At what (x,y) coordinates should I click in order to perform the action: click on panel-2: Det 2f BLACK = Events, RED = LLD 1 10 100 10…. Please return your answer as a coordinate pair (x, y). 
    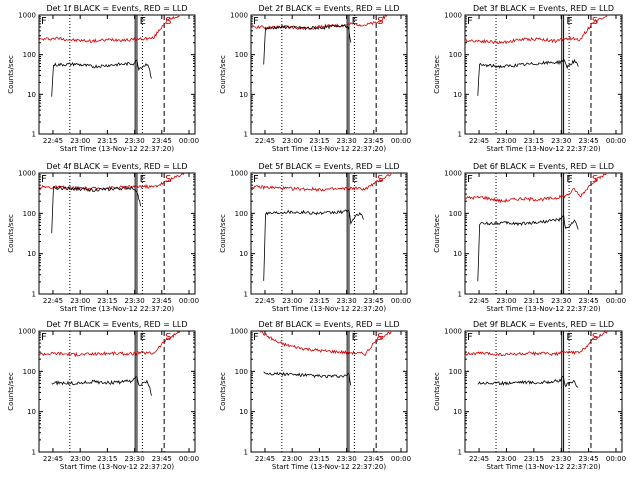
    Looking at the image, I should click on (315, 78).